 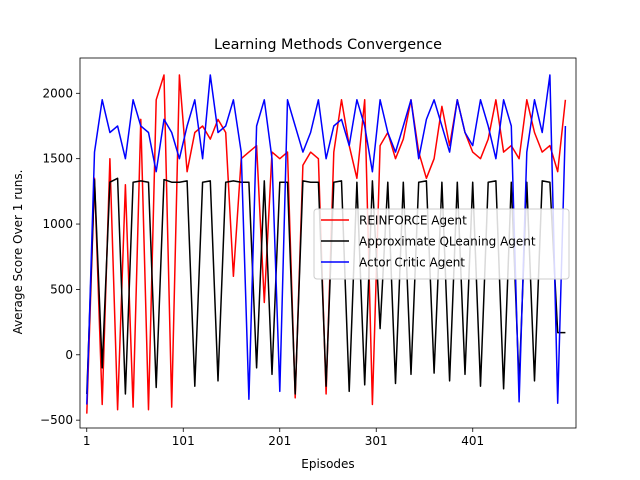 I want to click on y-axis: −500 0 500 1000 1500 2000, so click(x=60, y=256).